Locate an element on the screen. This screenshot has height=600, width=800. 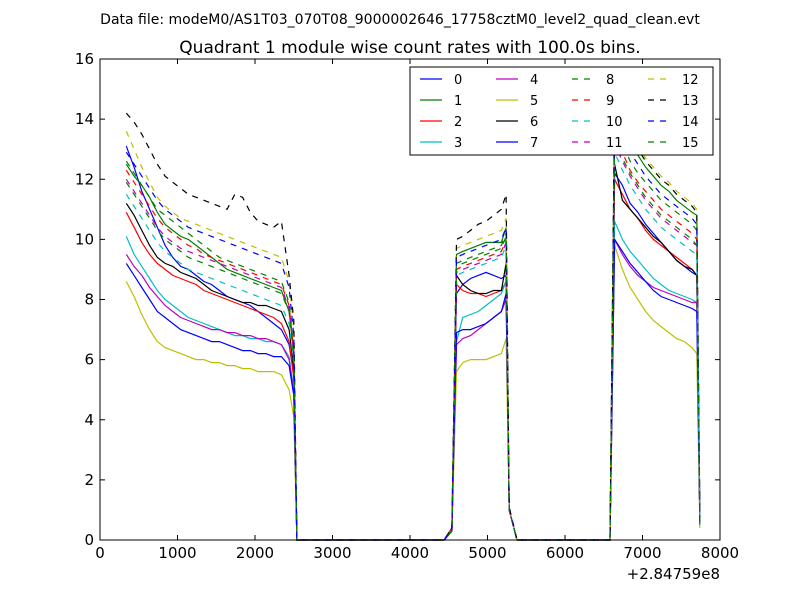
x-tick-label: 7000 is located at coordinates (642, 553).